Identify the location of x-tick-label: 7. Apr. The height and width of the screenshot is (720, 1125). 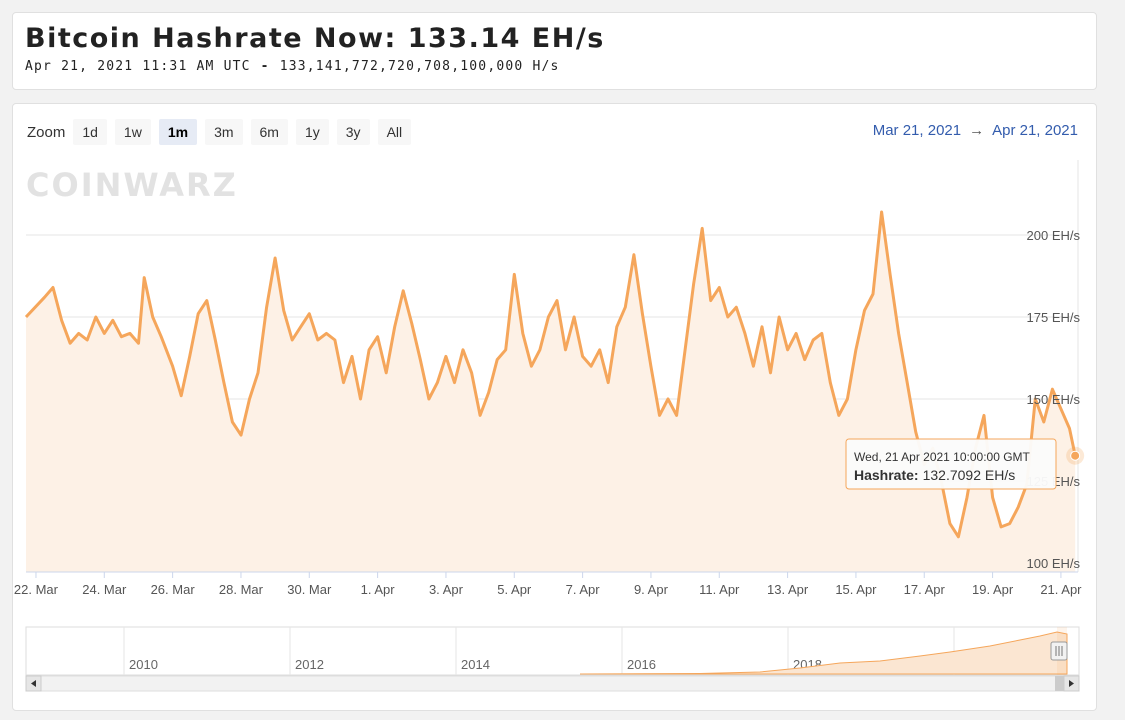
(583, 589).